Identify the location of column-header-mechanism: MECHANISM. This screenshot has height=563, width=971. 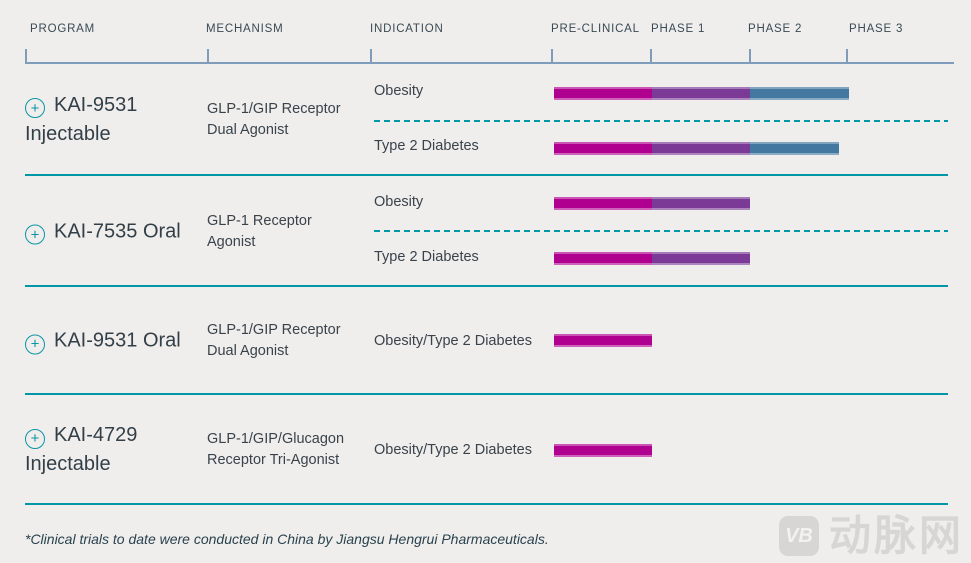
(245, 29).